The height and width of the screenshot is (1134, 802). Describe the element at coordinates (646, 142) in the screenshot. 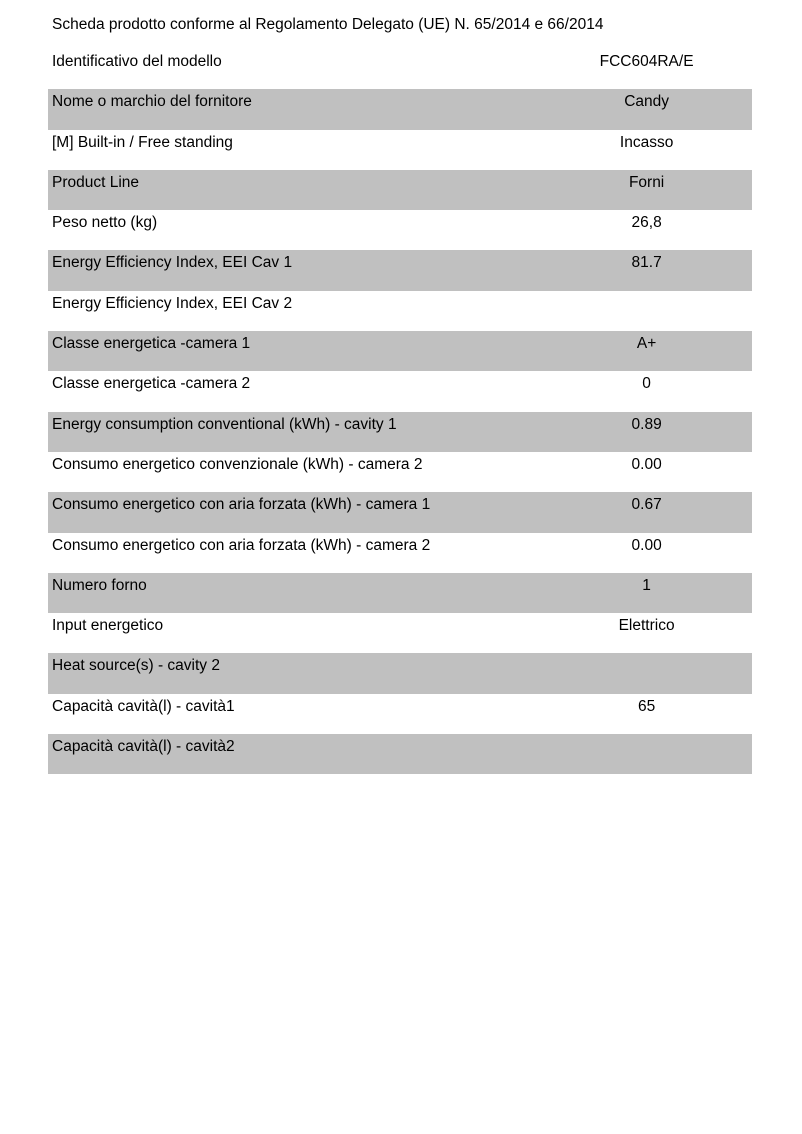

I see `row-value: Incasso` at that location.